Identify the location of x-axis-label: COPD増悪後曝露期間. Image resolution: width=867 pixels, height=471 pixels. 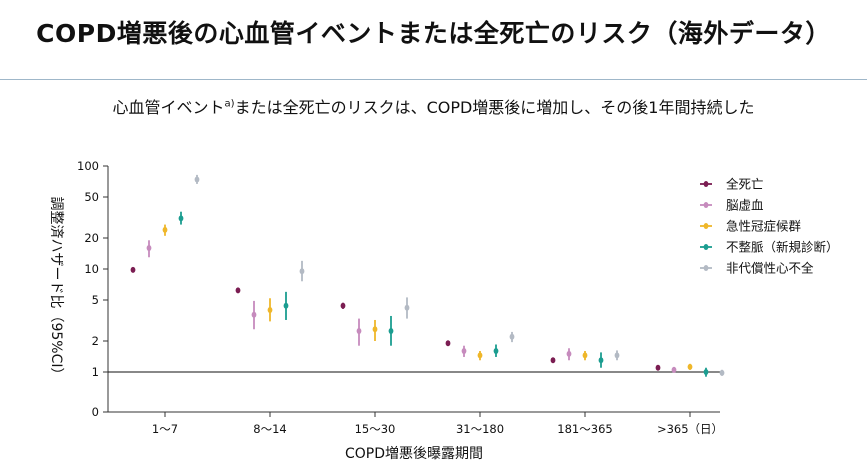
(414, 454).